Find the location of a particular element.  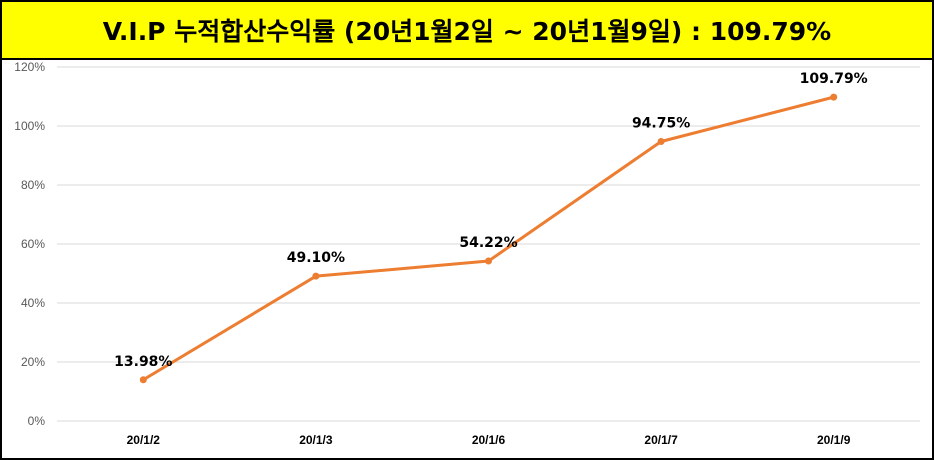

data-label: 49.10% is located at coordinates (316, 258).